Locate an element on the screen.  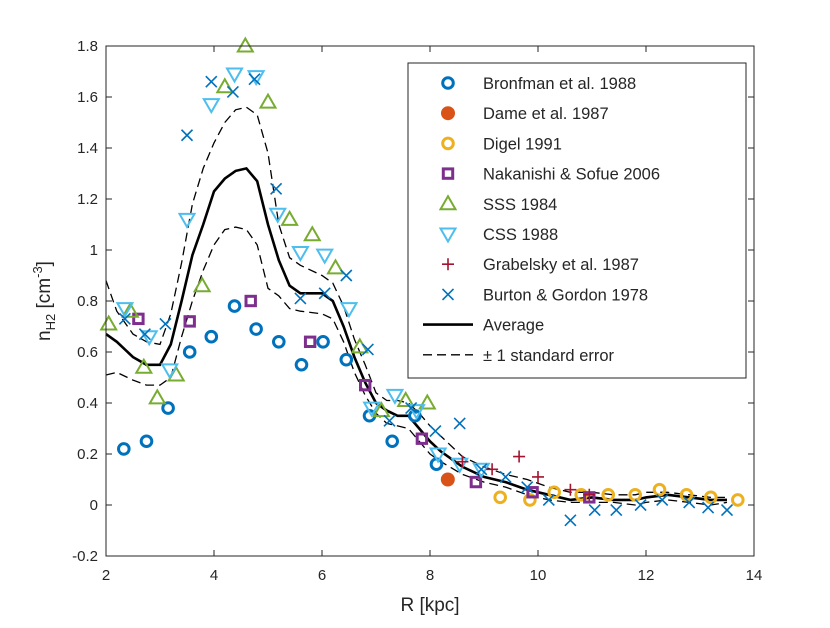
legend-label: Dame et al. 1987 is located at coordinates (546, 114).